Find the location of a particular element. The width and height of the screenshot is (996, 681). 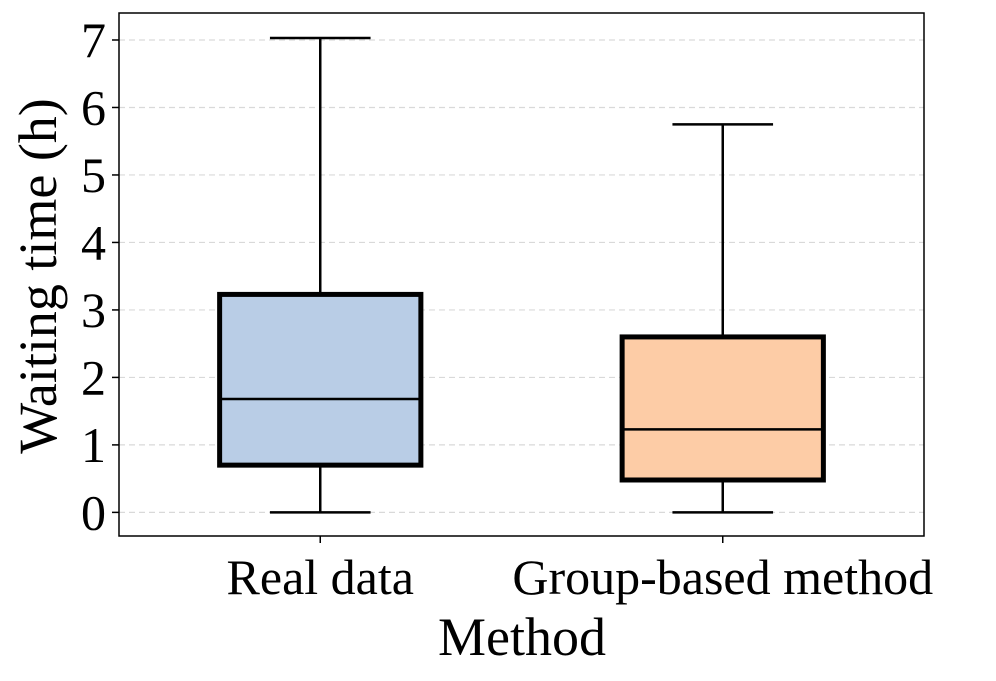

y-tick-label-6: 6 is located at coordinates (93, 107).